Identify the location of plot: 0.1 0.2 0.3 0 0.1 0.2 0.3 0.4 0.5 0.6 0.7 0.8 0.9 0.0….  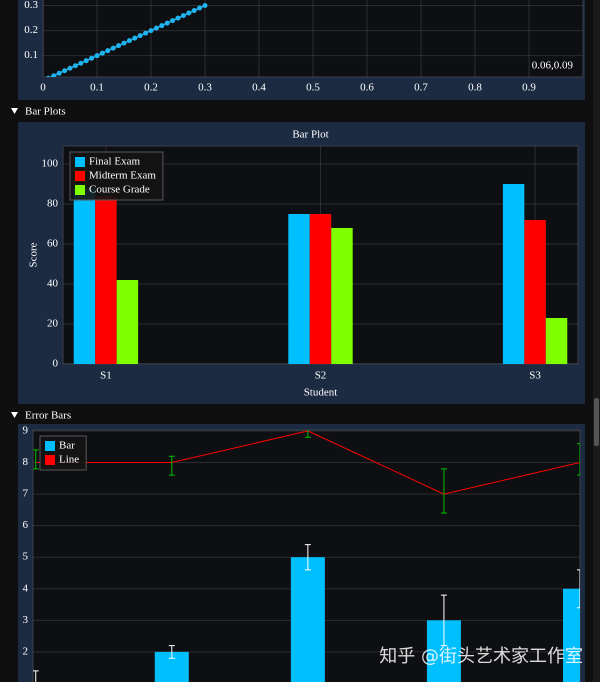
(304, 47).